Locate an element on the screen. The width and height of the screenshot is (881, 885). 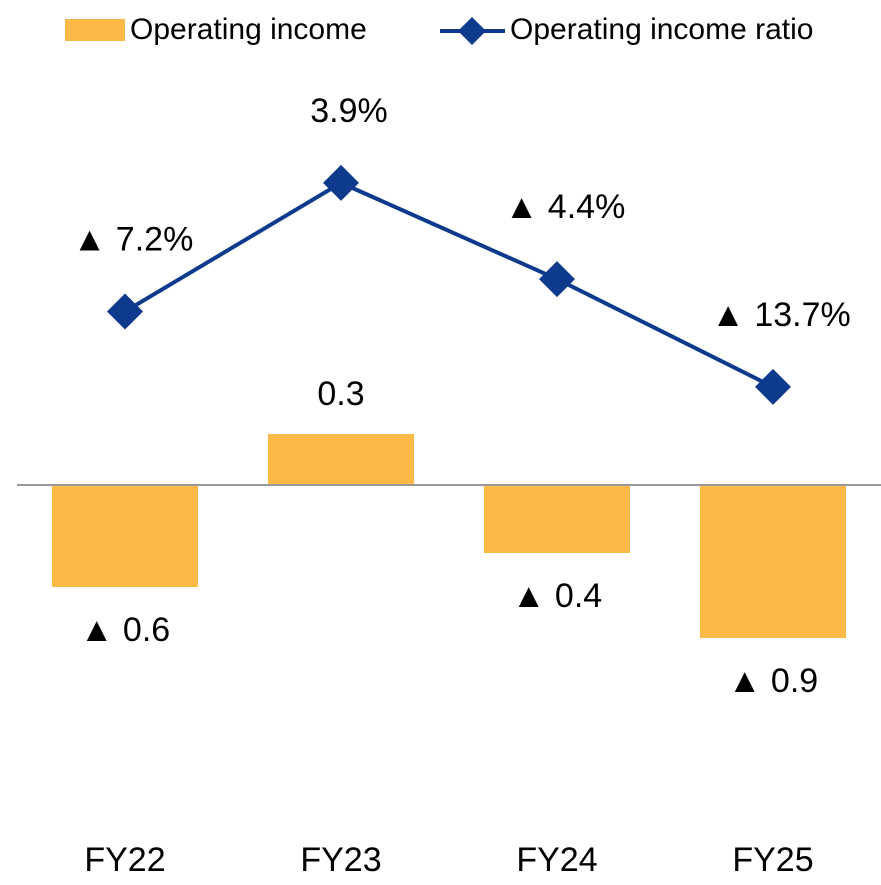
x-tick-label: FY22 is located at coordinates (124, 860).